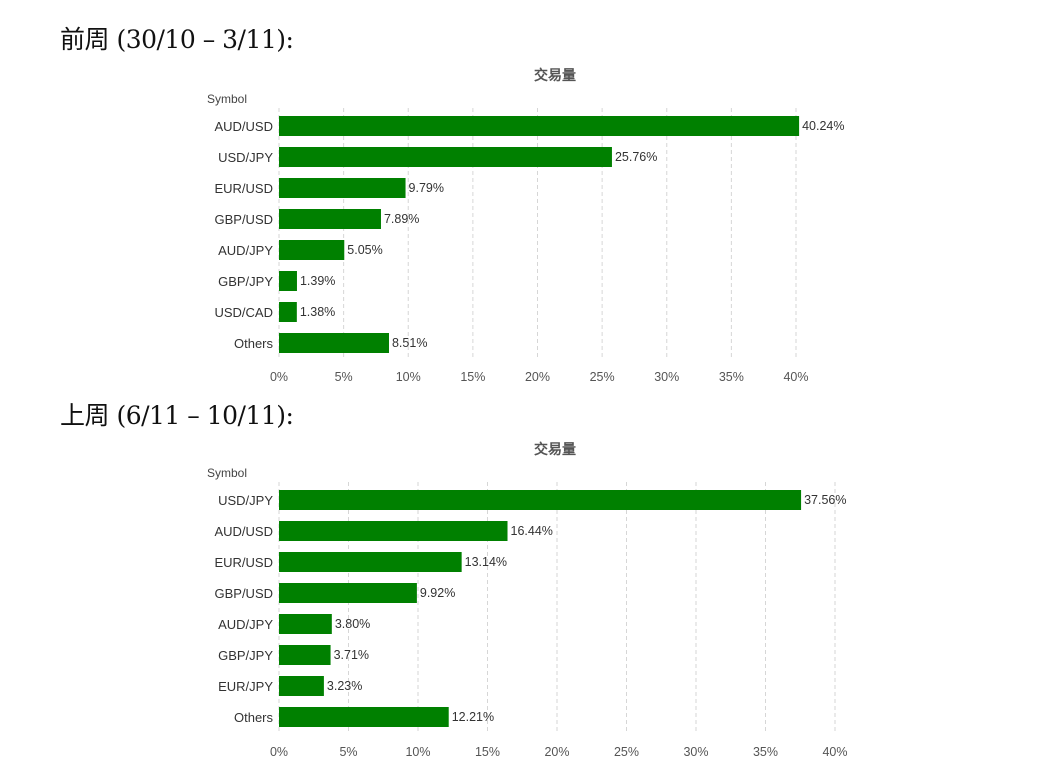 This screenshot has width=1047, height=775. What do you see at coordinates (426, 188) in the screenshot?
I see `data-label: 9.79%` at bounding box center [426, 188].